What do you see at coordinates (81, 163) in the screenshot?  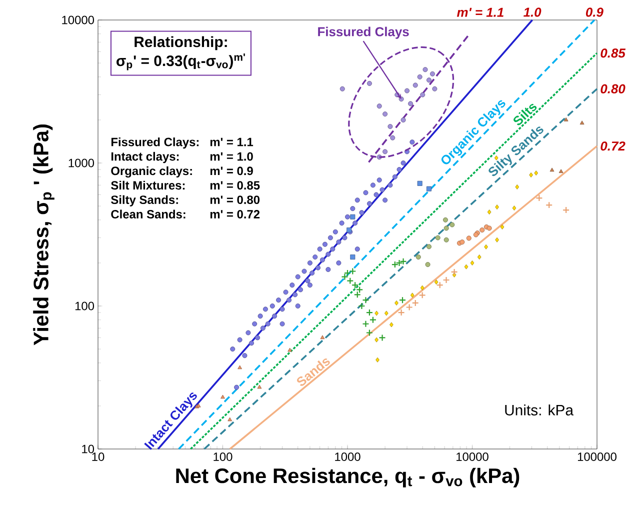 I see `y-tick-label: 1000` at bounding box center [81, 163].